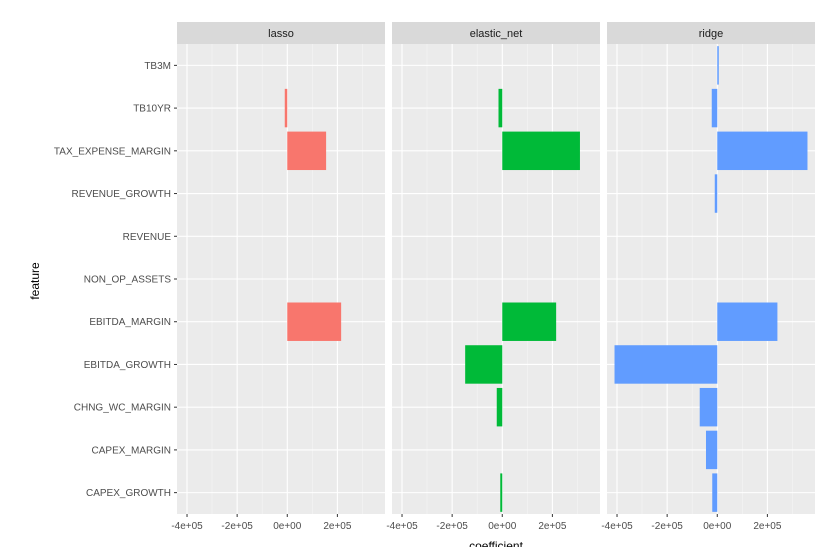 The height and width of the screenshot is (547, 839). Describe the element at coordinates (715, 492) in the screenshot. I see `bar-ridge-capex_growth` at that location.